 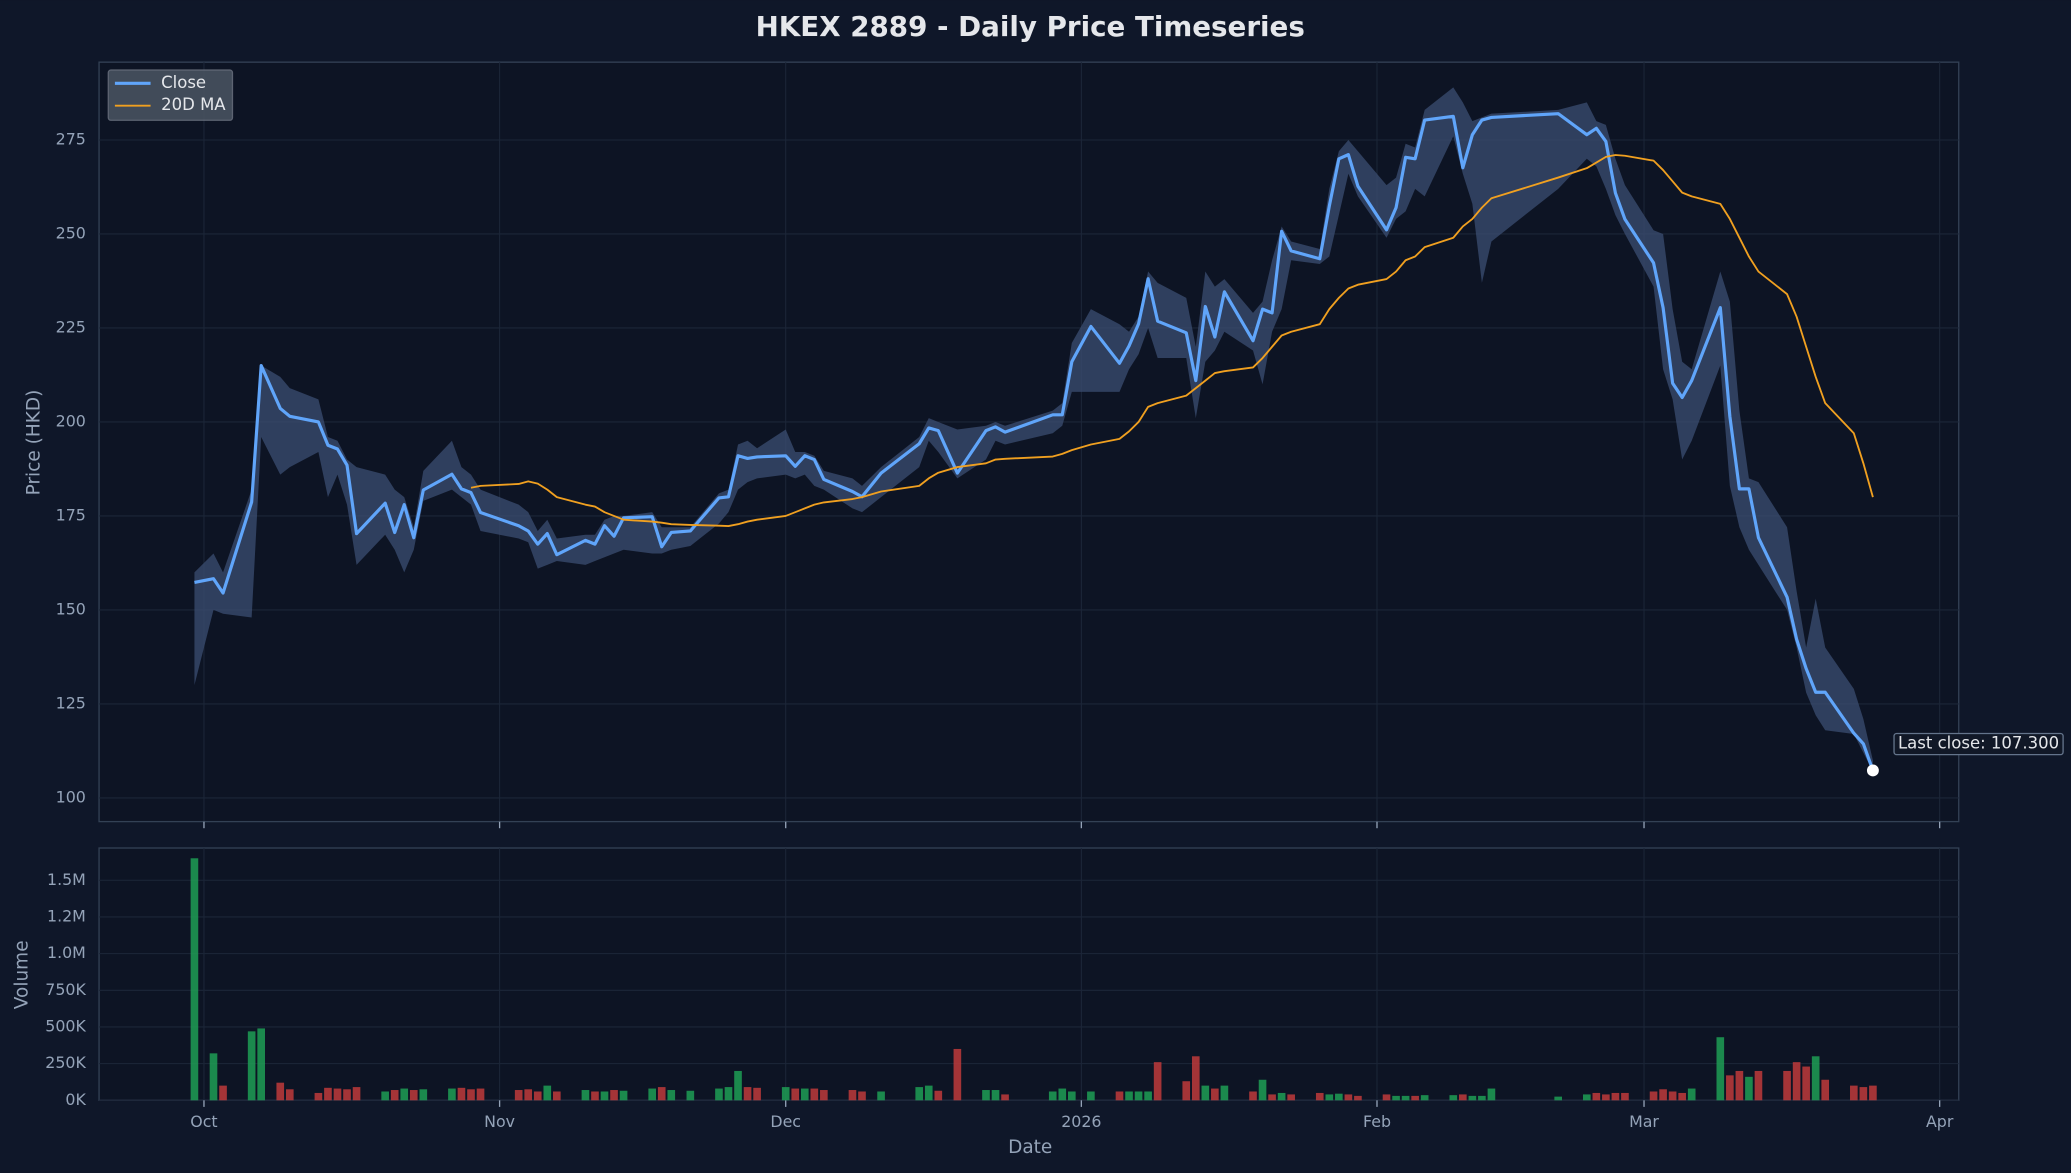 What do you see at coordinates (71, 608) in the screenshot?
I see `y-tick-label: 150` at bounding box center [71, 608].